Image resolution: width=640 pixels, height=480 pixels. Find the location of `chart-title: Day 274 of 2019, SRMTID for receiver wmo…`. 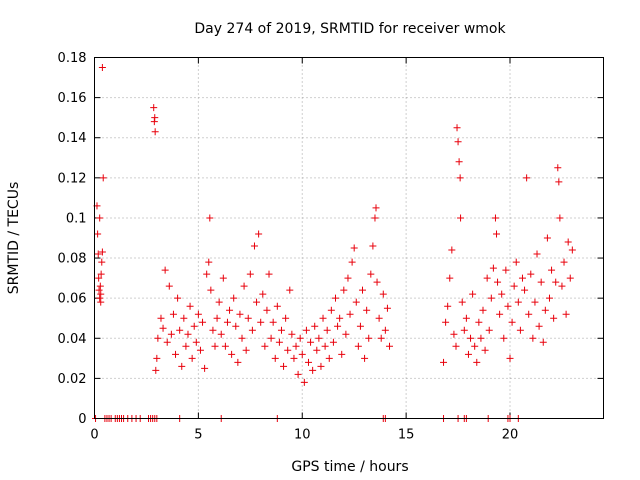

chart-title: Day 274 of 2019, SRMTID for receiver wmo… is located at coordinates (350, 29).